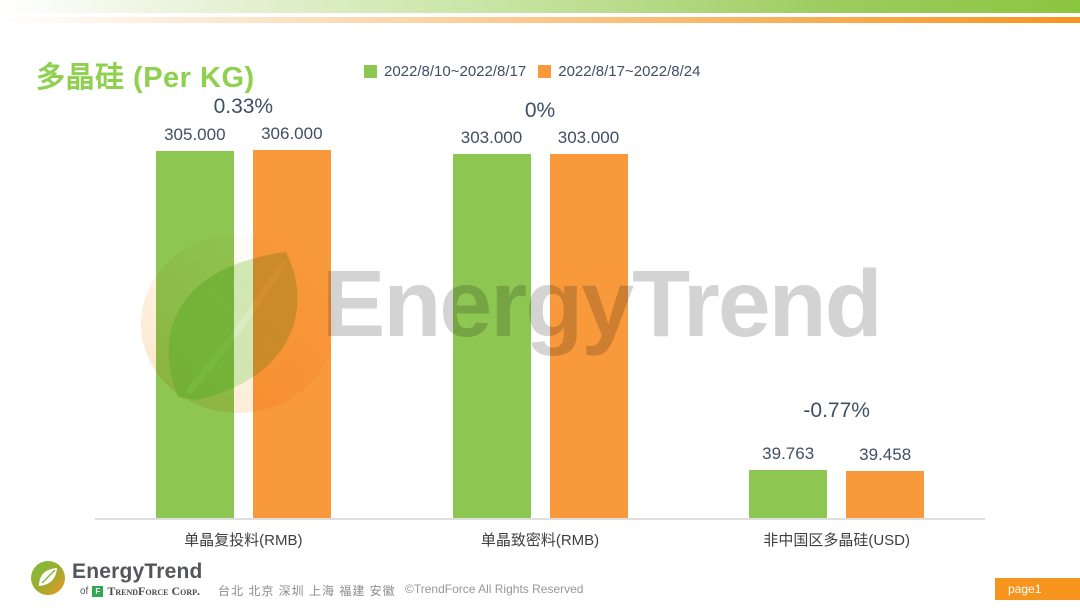 The height and width of the screenshot is (608, 1080). What do you see at coordinates (545, 71) in the screenshot?
I see `legend-swatch-orange` at bounding box center [545, 71].